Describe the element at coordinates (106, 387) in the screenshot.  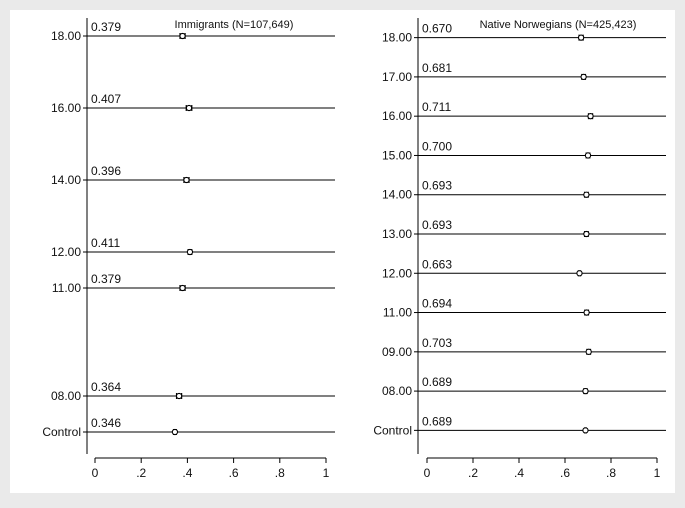
I see `data-label: 0.364` at that location.